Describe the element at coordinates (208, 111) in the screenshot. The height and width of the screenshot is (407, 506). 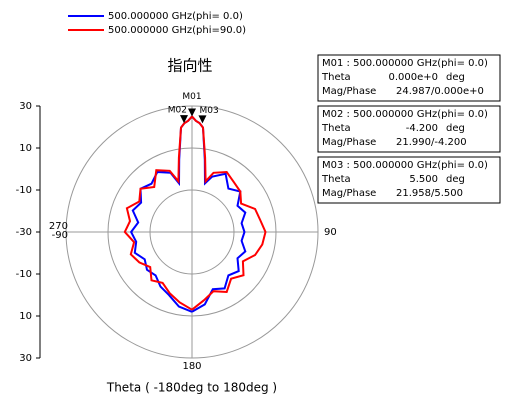
I see `marker-label: M03` at that location.